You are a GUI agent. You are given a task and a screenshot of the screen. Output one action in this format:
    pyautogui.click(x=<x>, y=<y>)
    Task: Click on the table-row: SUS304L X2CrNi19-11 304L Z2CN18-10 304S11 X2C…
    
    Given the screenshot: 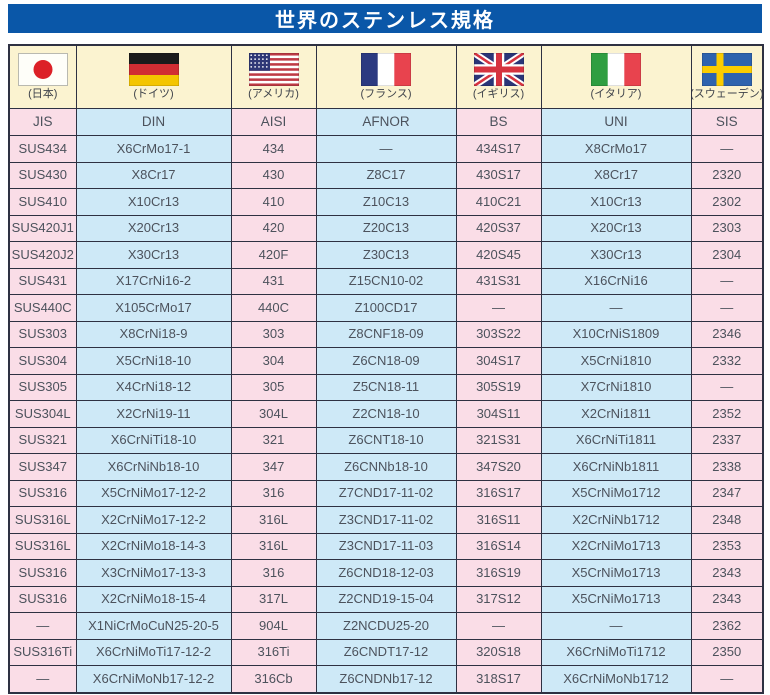 What is the action you would take?
    pyautogui.click(x=386, y=414)
    